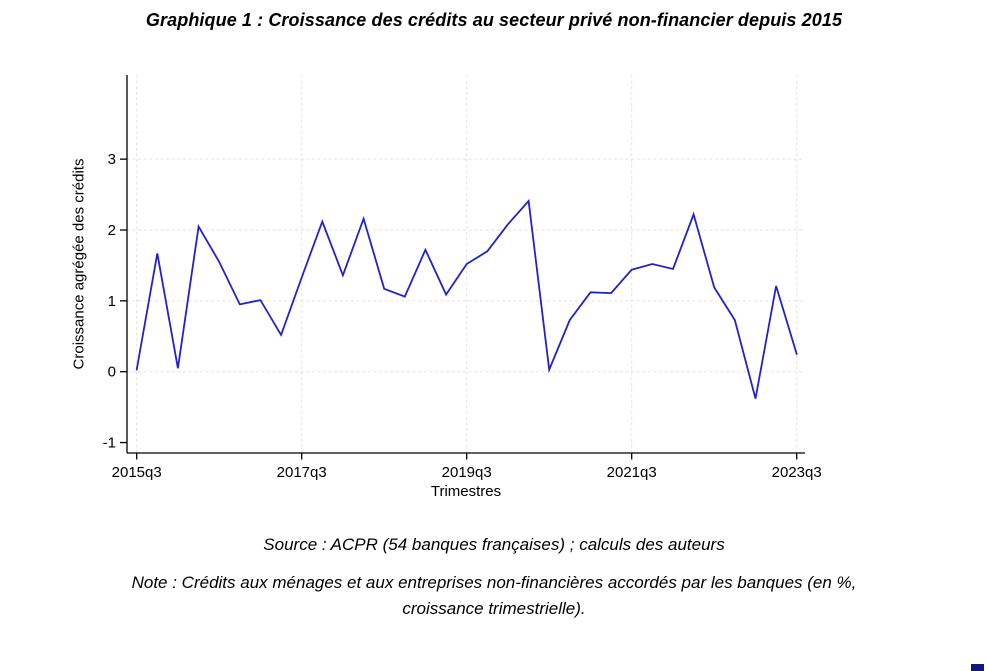  What do you see at coordinates (112, 159) in the screenshot?
I see `y-tick-label-3: 3` at bounding box center [112, 159].